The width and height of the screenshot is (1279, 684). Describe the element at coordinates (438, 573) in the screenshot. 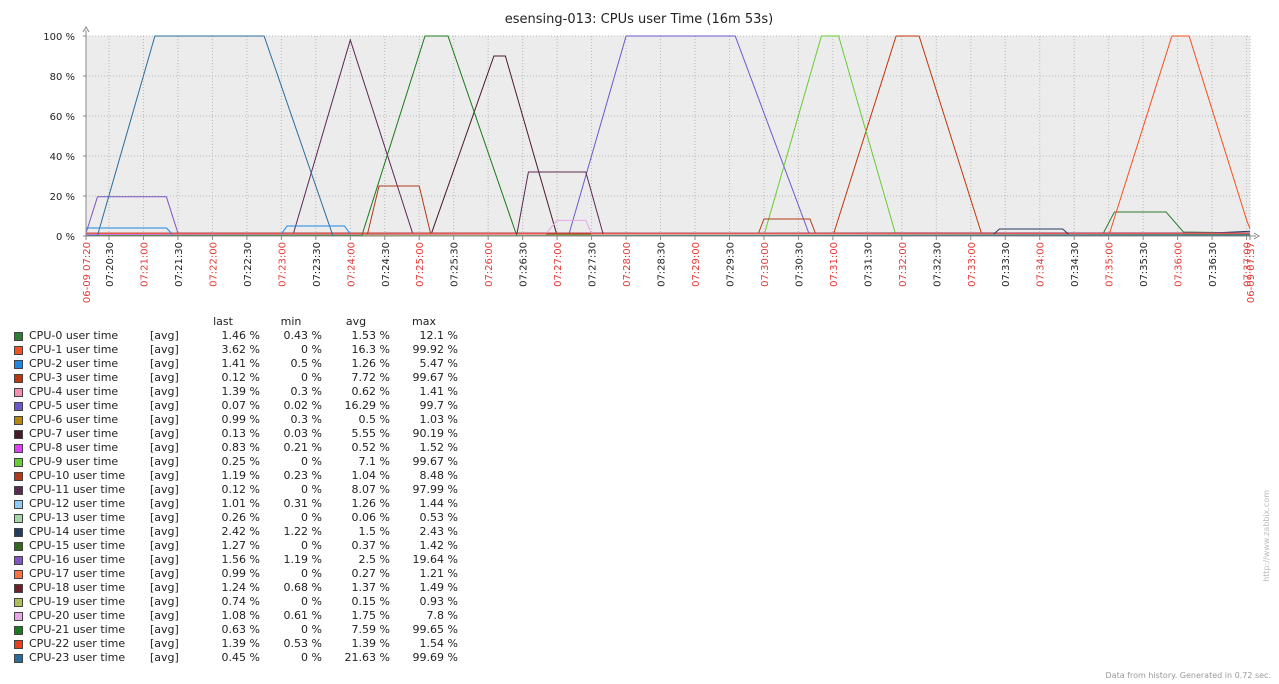

I see `legend-max: 1.21 %` at that location.